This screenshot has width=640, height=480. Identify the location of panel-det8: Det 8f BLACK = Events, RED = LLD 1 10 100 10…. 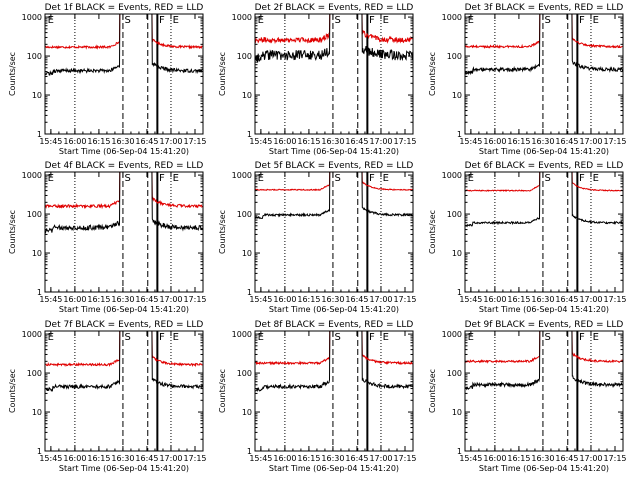
(317, 396).